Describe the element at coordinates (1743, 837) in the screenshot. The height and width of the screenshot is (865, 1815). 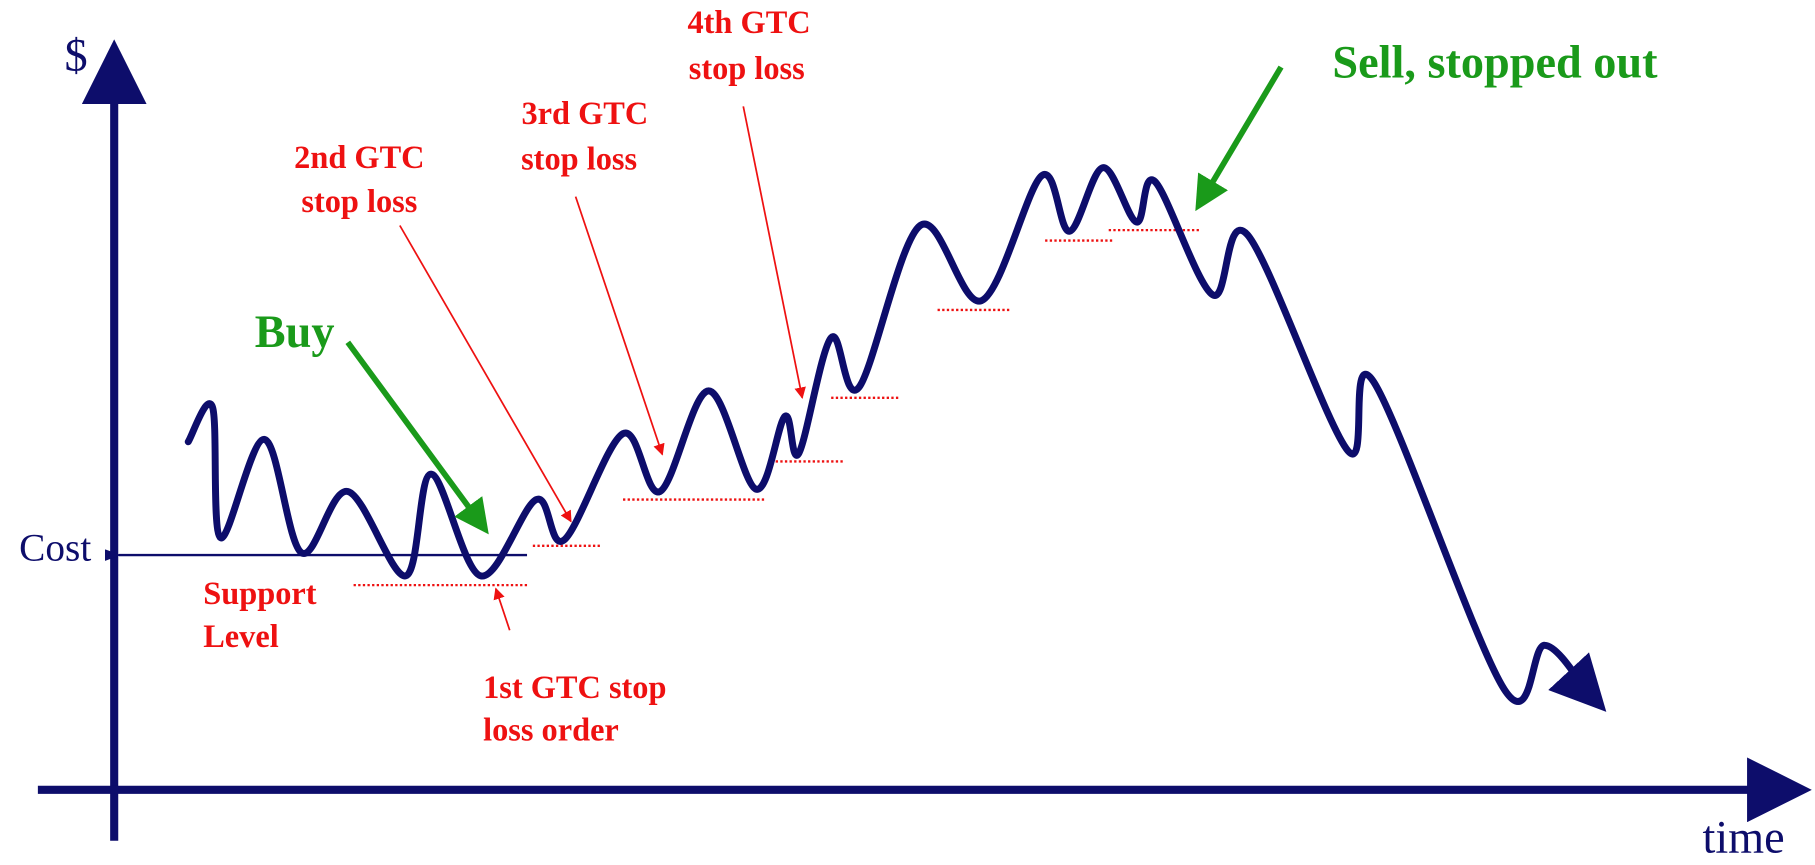
I see `x-axis-label: time` at that location.